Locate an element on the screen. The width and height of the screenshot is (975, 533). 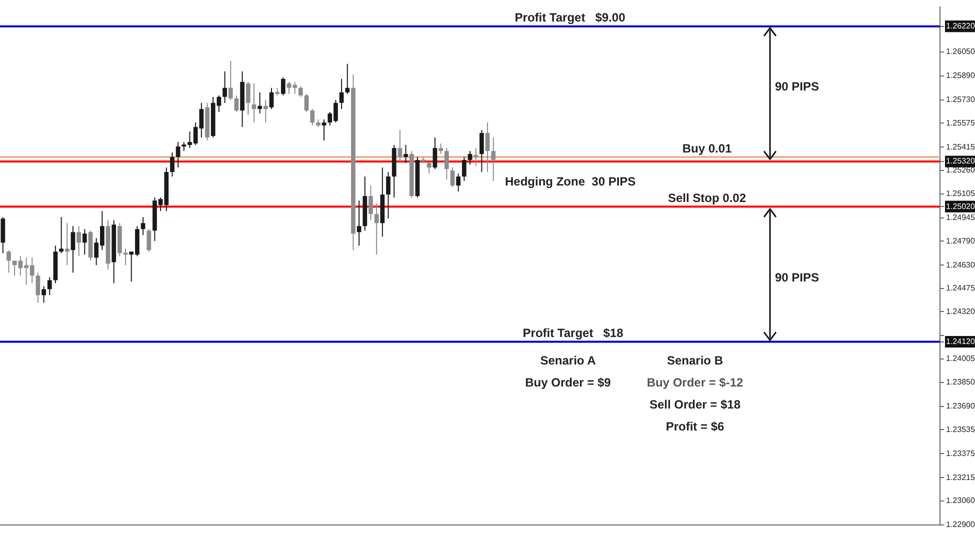
annotation: Buy Order = $9 is located at coordinates (568, 382).